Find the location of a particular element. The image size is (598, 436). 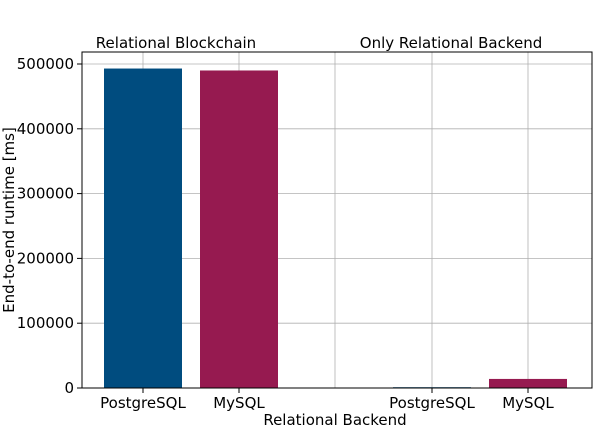

y-axis-ticks: 0 100000 200000 300000 400000 500000 is located at coordinates (49, 226).